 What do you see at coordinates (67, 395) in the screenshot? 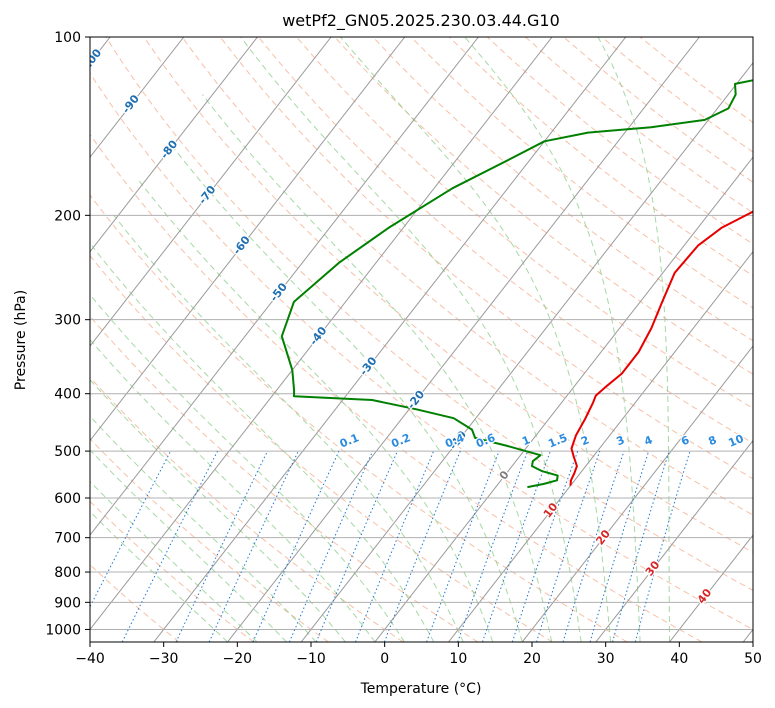
I see `y-tick-label: 400` at bounding box center [67, 395].